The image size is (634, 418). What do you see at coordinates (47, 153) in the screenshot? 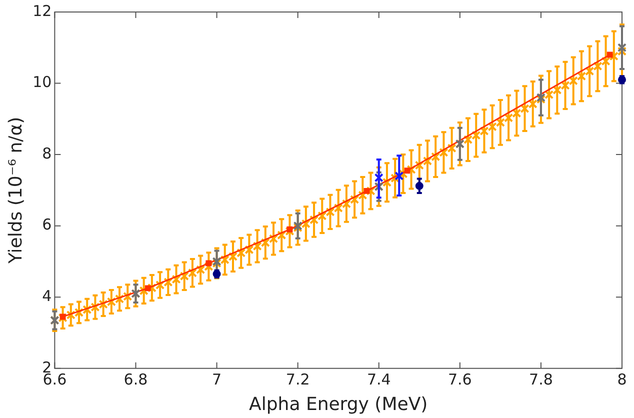
I see `y-tick-label: 8` at bounding box center [47, 153].